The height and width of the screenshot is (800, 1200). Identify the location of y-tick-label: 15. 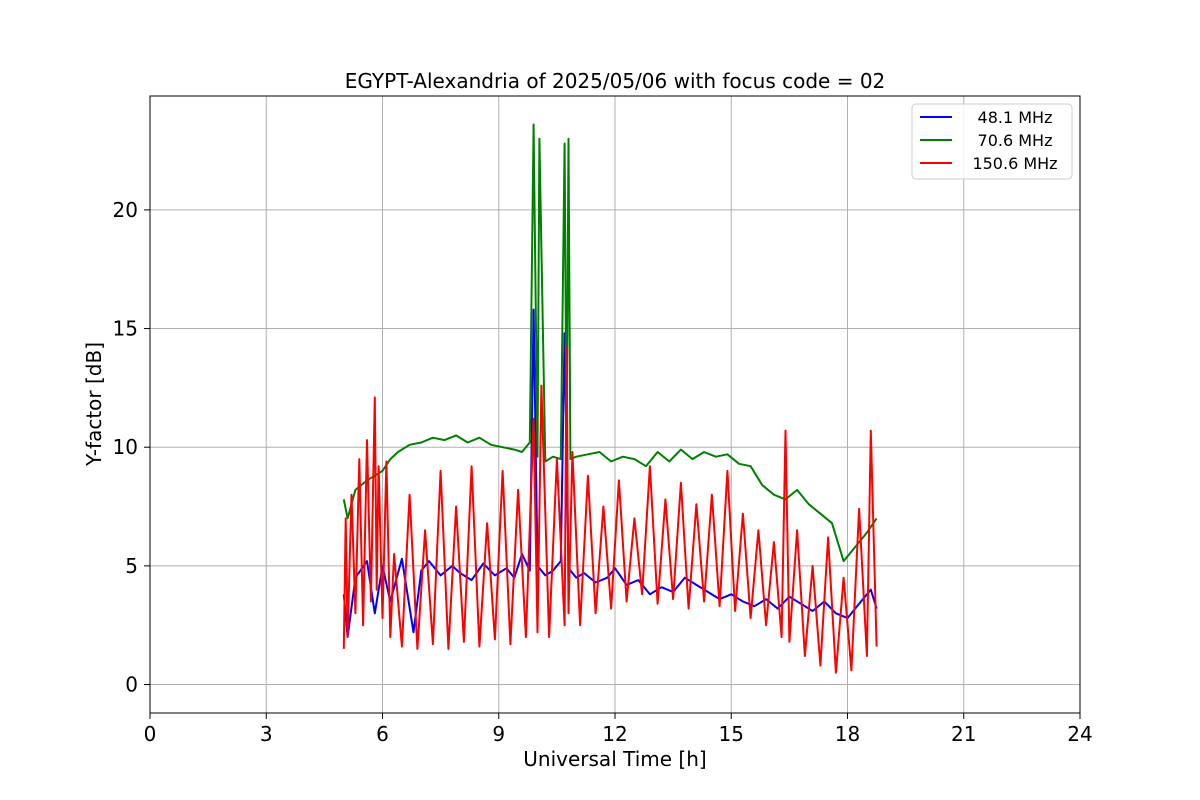
(125, 329).